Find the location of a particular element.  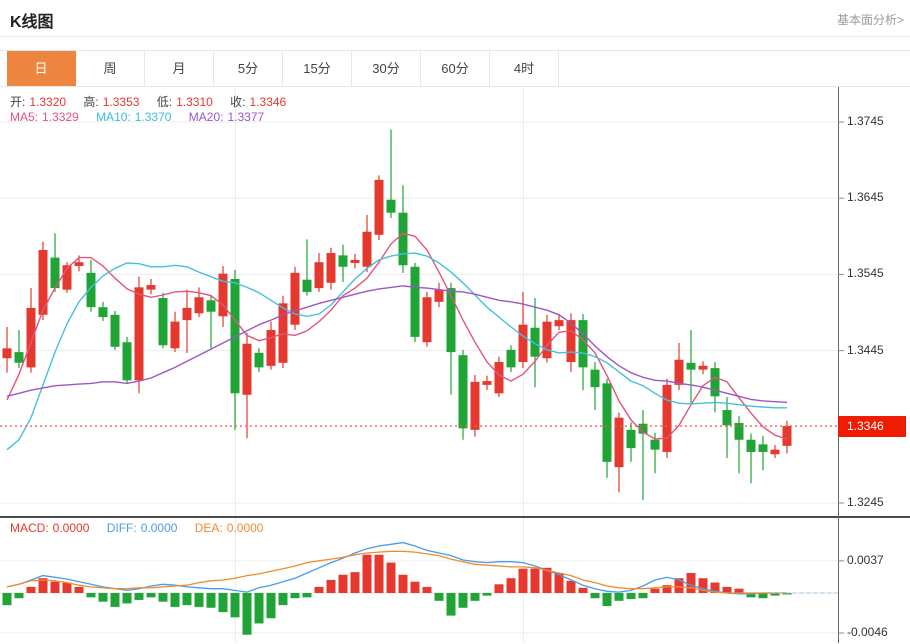

ma10-value: 1.3370 is located at coordinates (153, 117).